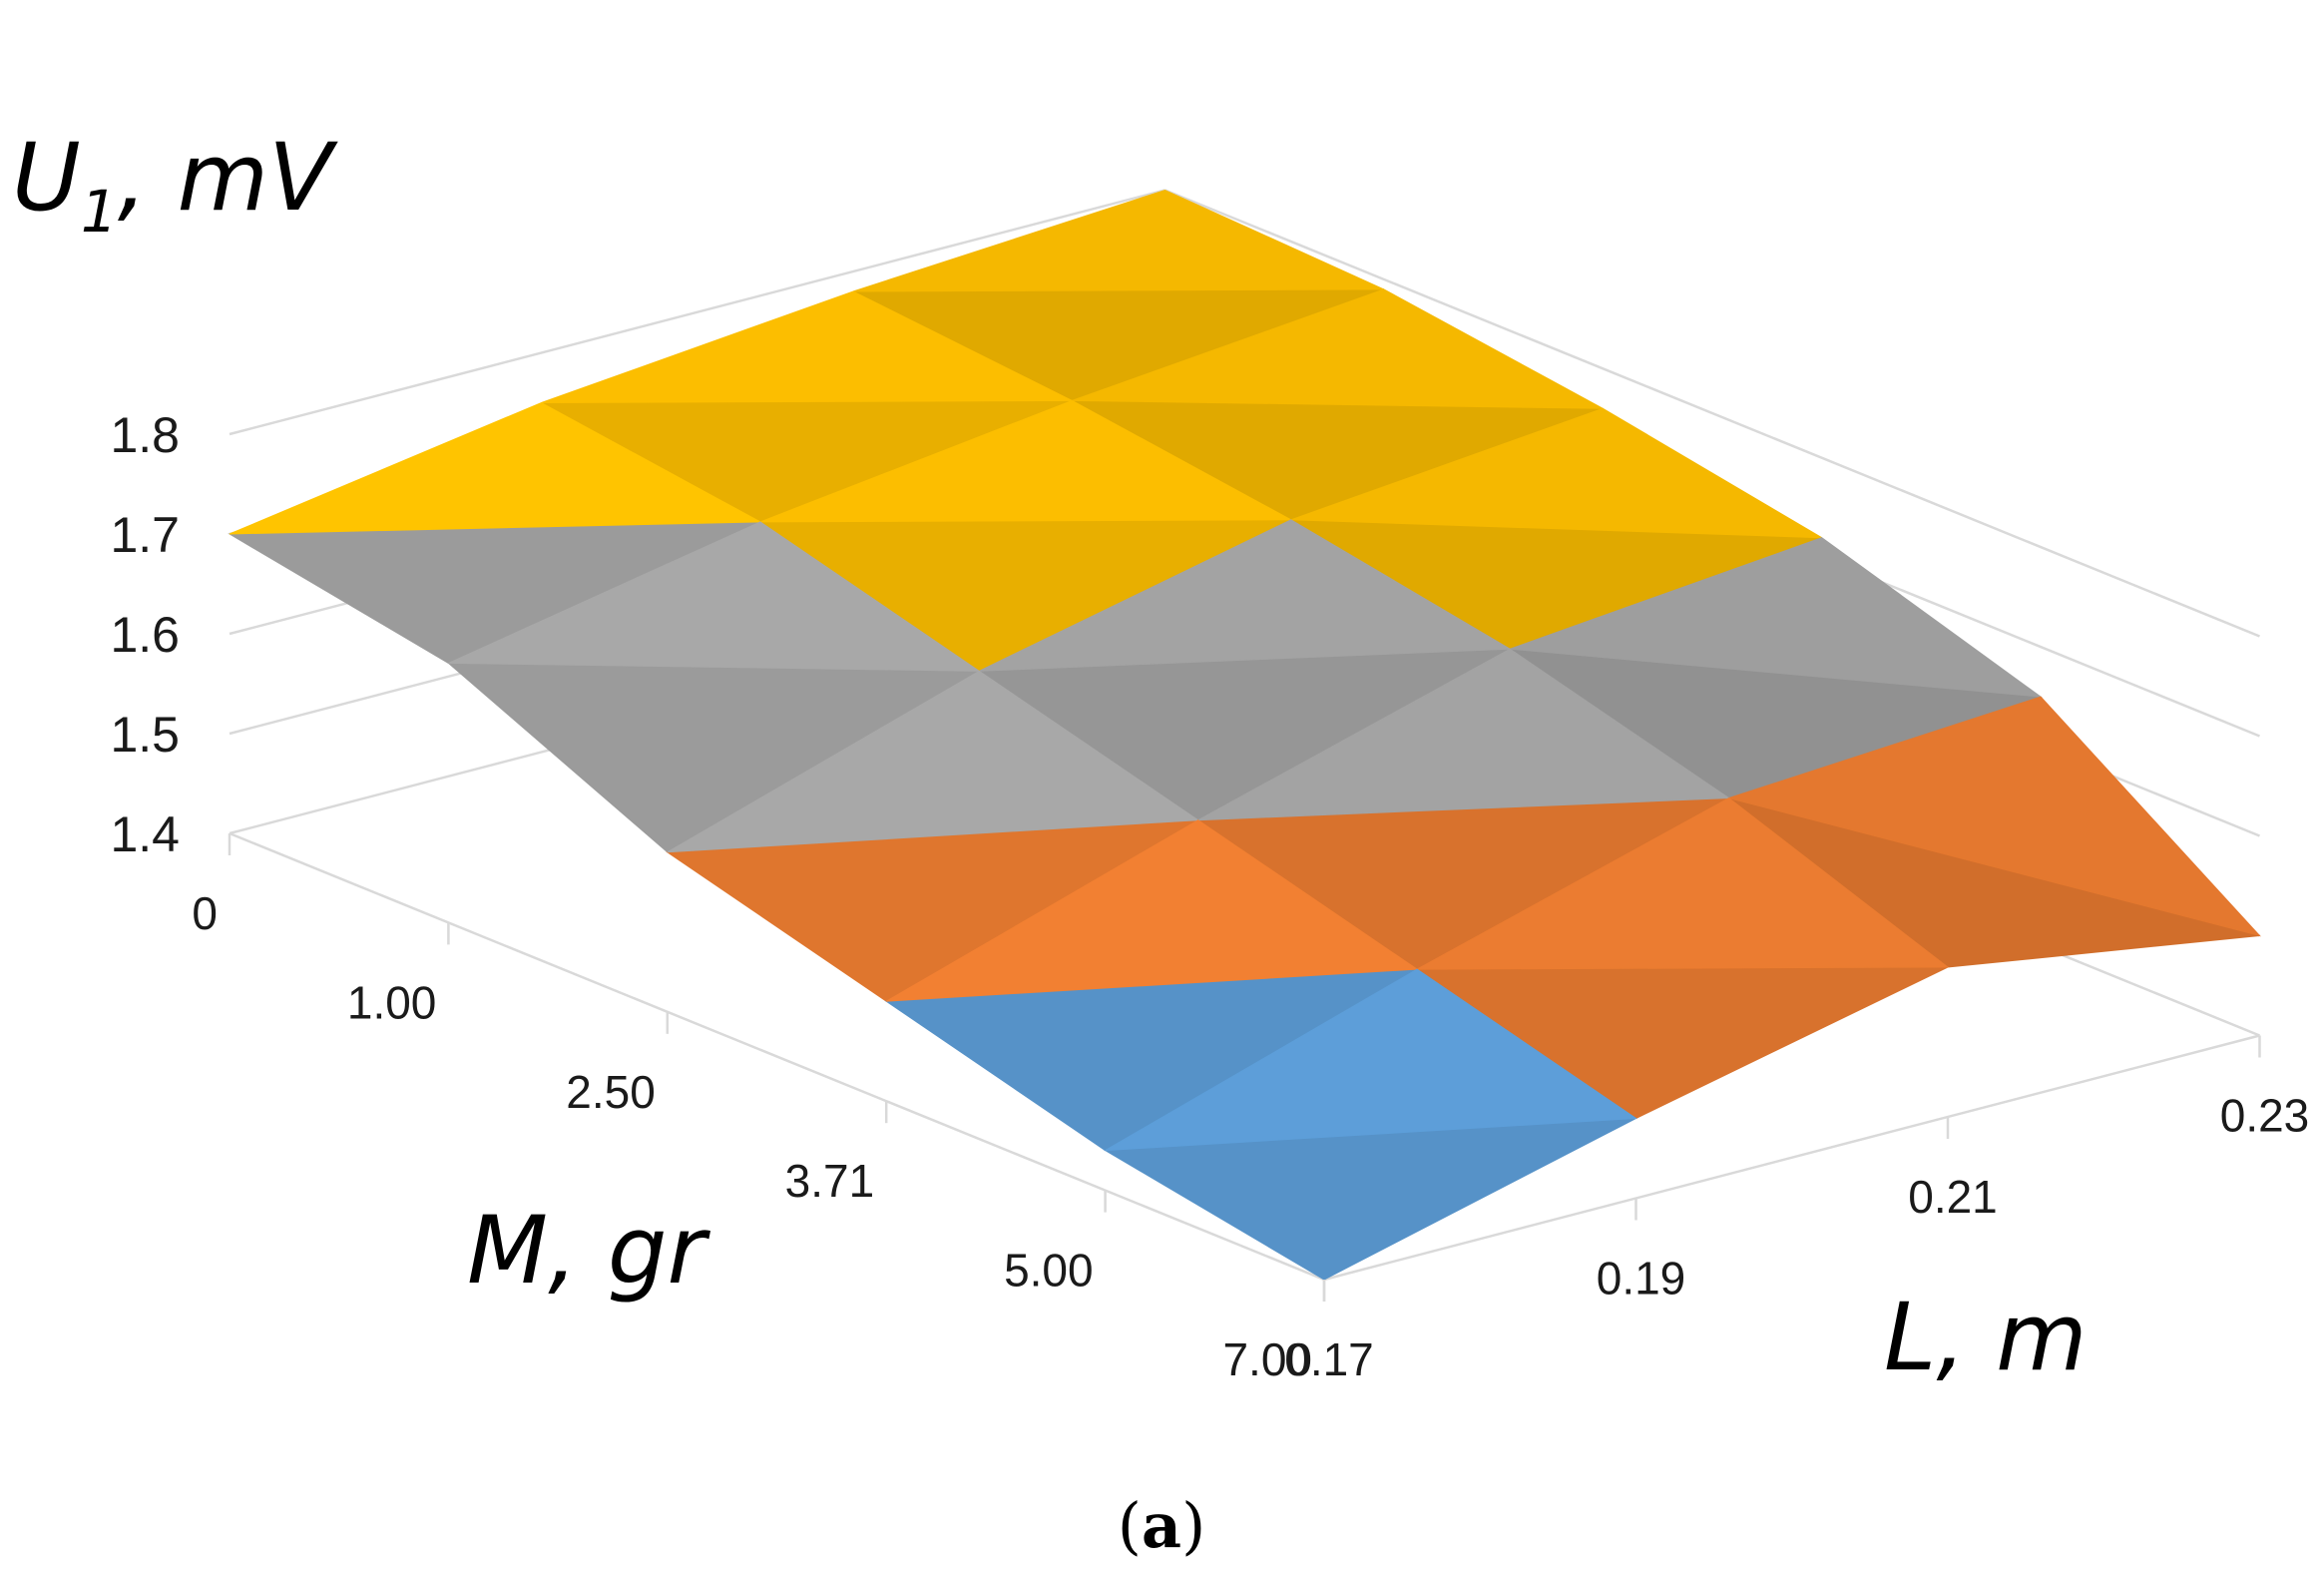 The image size is (2324, 1575). I want to click on z-tick-label: 1.8, so click(145, 435).